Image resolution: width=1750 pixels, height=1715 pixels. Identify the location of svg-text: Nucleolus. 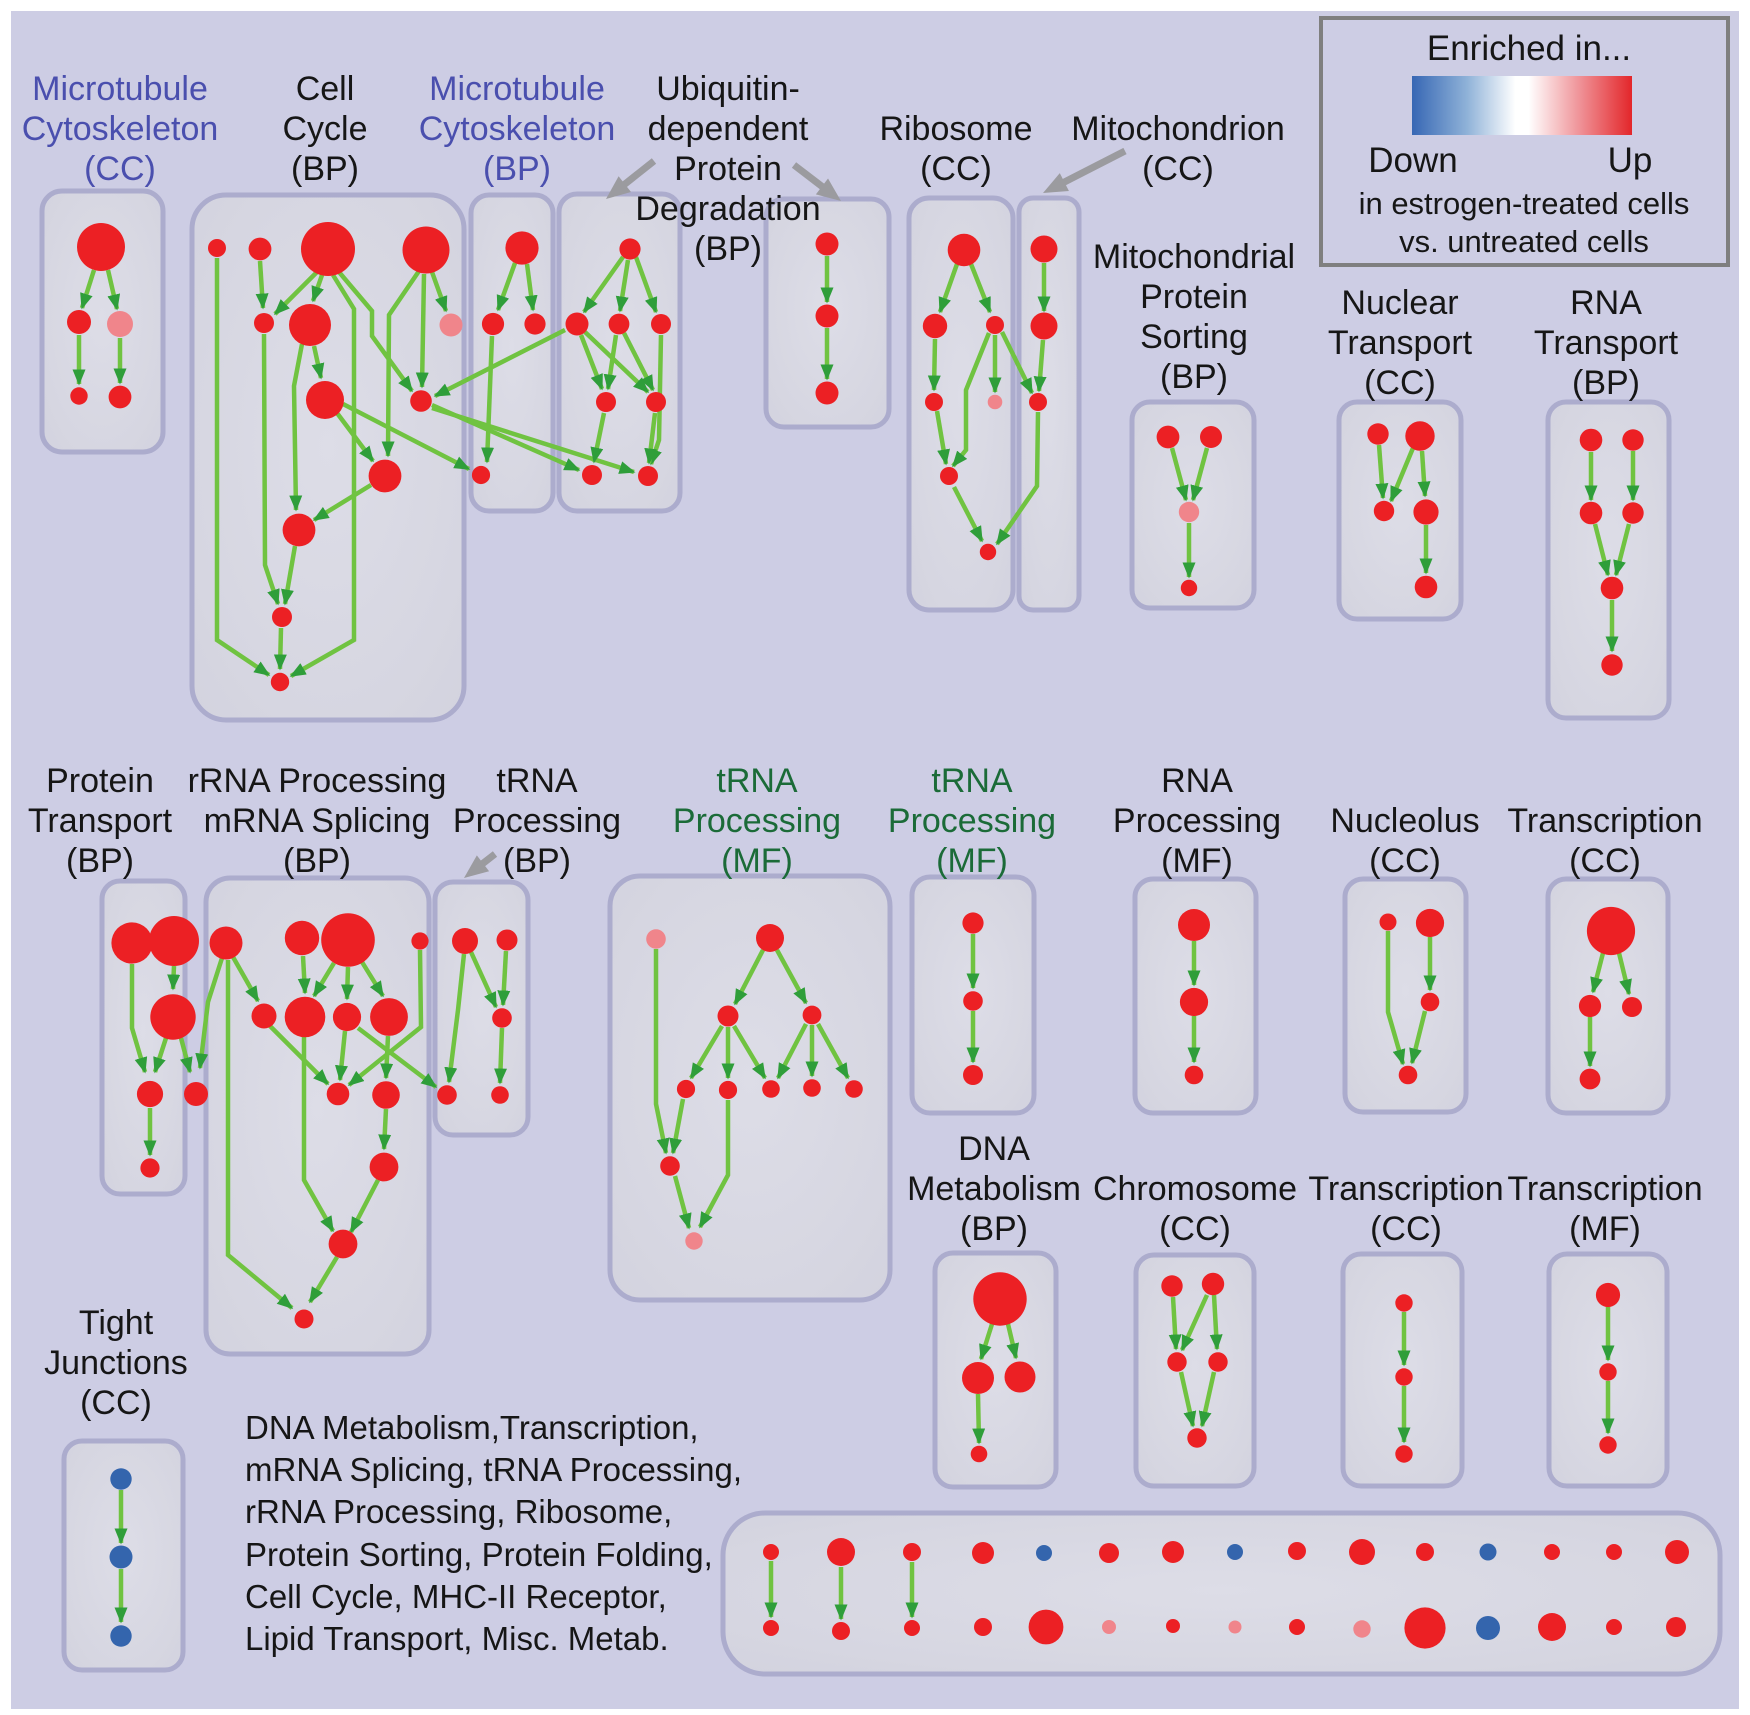
(1404, 821).